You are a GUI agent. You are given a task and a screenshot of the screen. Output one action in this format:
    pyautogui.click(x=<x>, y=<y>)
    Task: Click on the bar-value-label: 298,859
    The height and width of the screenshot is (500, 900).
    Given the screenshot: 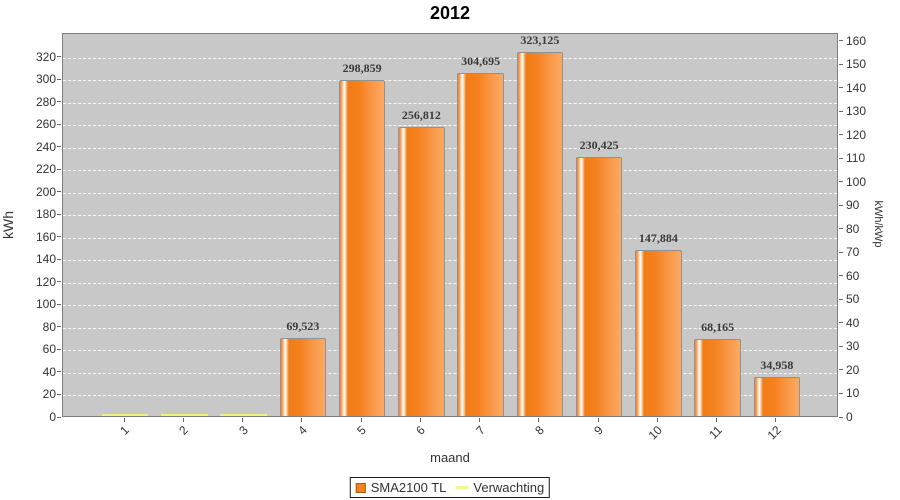 What is the action you would take?
    pyautogui.click(x=362, y=67)
    